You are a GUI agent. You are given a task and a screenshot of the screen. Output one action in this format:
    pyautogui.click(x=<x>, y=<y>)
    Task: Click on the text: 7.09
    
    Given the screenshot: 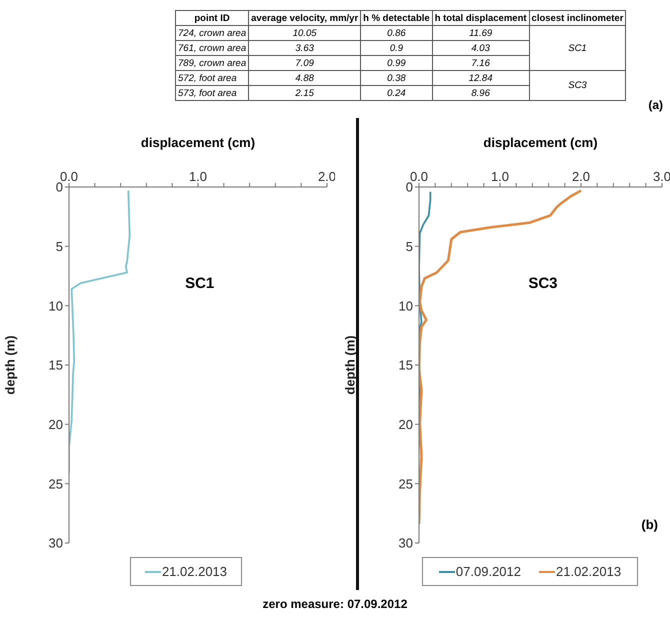 What is the action you would take?
    pyautogui.click(x=304, y=63)
    